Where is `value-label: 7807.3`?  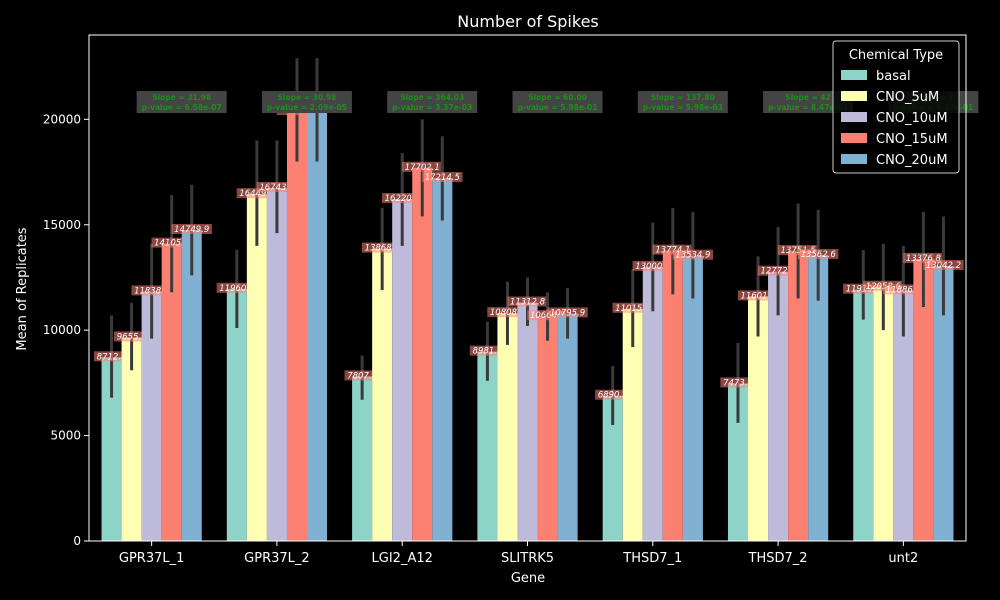
value-label: 7807.3 is located at coordinates (362, 376).